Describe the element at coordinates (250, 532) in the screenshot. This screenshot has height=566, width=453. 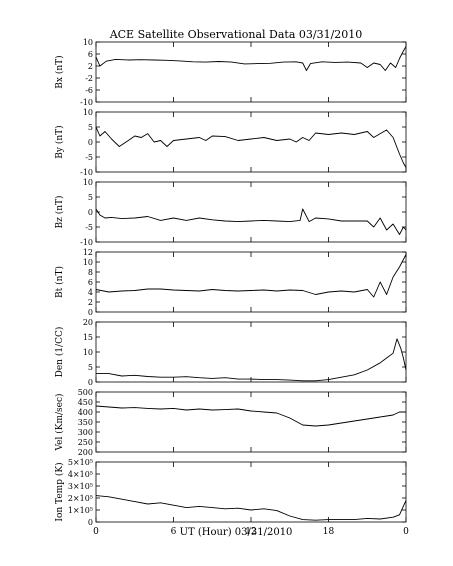
I see `x-tick-label: 12` at that location.